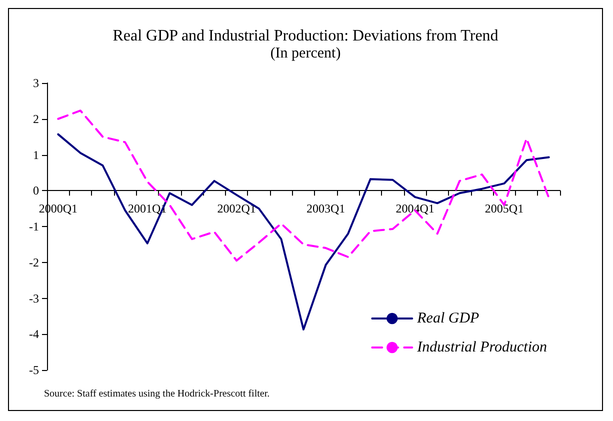 The height and width of the screenshot is (421, 613). What do you see at coordinates (326, 209) in the screenshot?
I see `x-tick-label: 2003Q1` at bounding box center [326, 209].